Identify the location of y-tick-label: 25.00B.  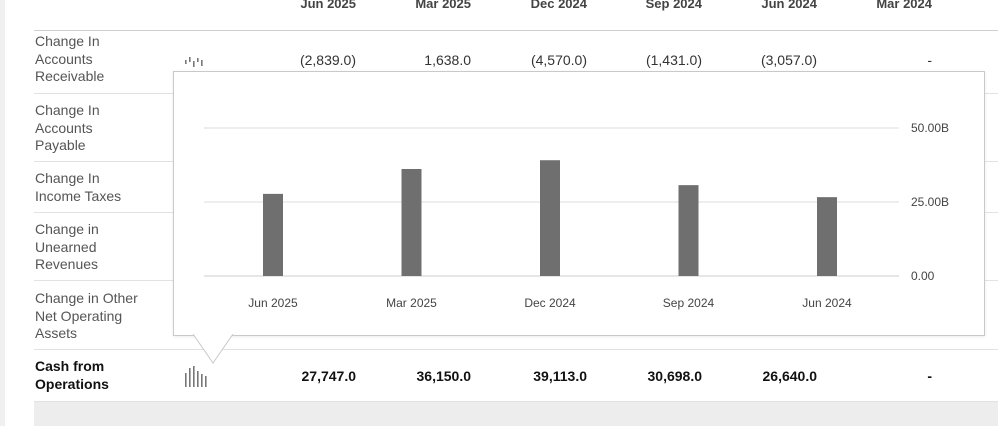
(930, 202).